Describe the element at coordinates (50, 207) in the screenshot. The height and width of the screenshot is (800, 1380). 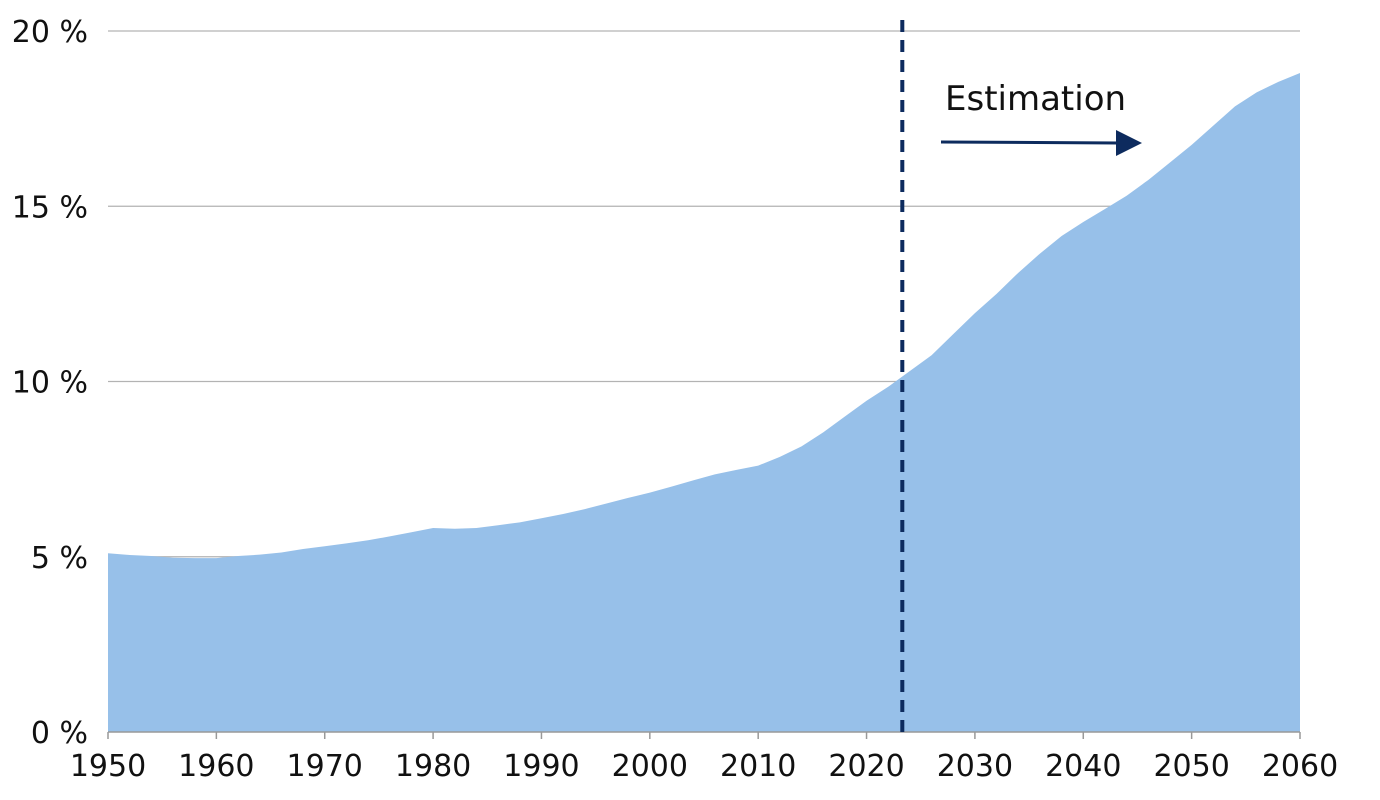
I see `y-tick-label: 15 %` at that location.